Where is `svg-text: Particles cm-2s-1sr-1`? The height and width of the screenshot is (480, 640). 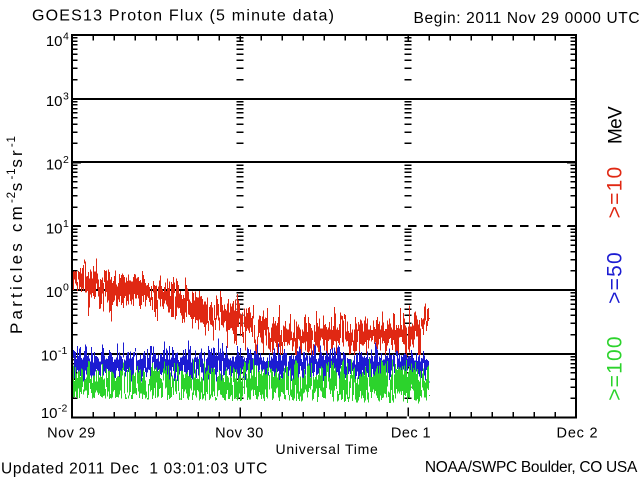 svg-text: Particles cm-2s-1sr-1 is located at coordinates (16, 234).